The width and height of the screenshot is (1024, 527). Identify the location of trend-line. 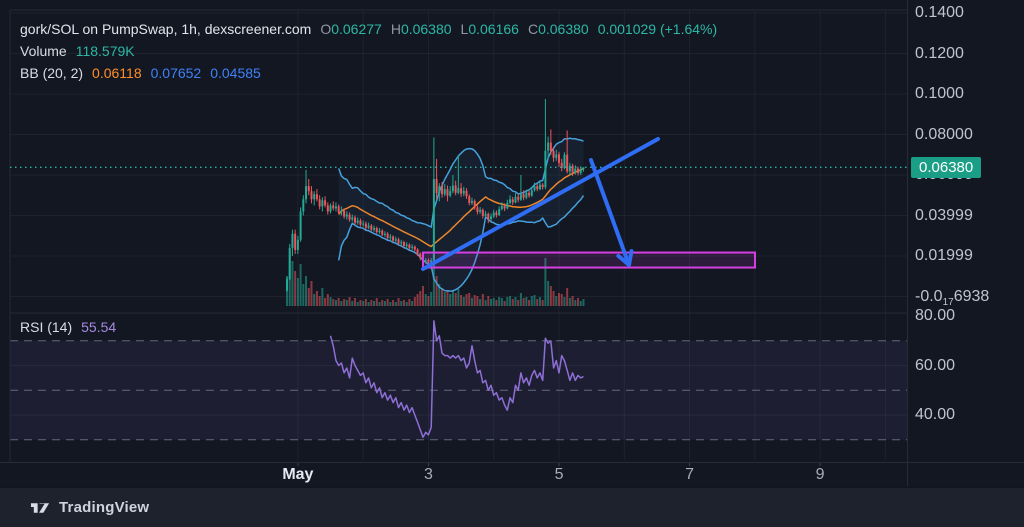
(540, 203).